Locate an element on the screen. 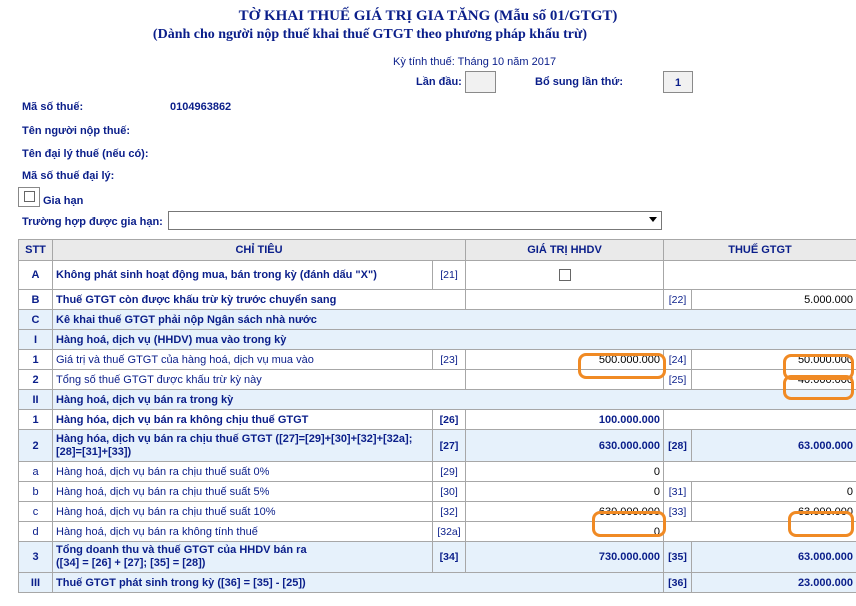 The width and height of the screenshot is (856, 606). empty-value-cell is located at coordinates (564, 299).